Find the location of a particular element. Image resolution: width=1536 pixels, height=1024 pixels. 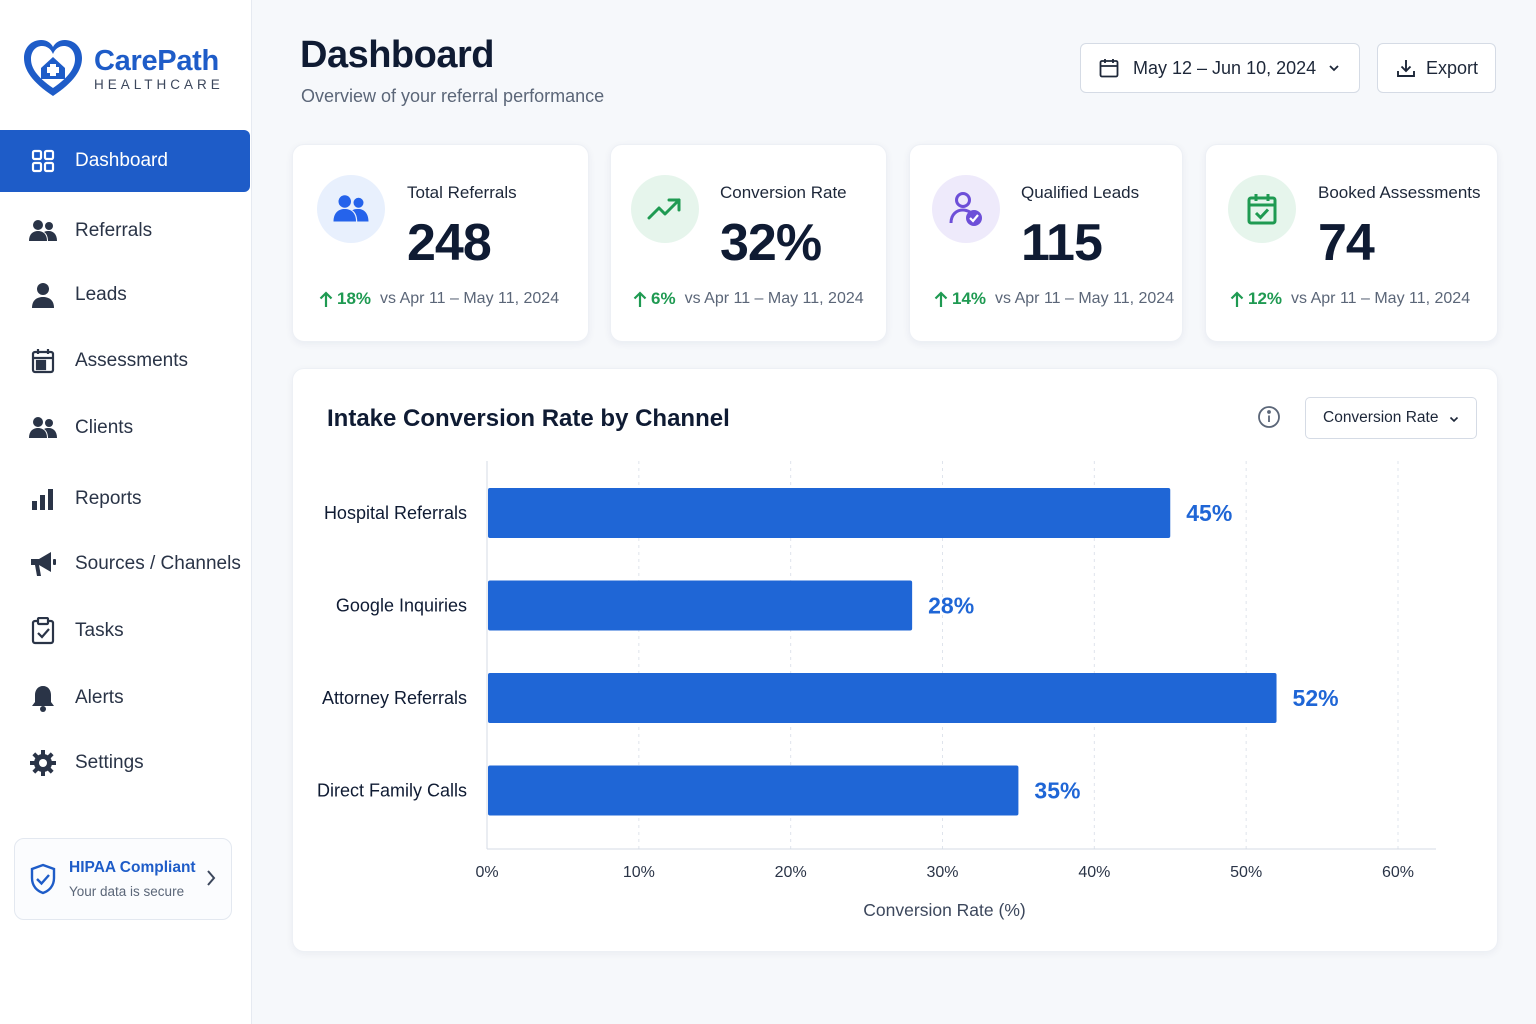

category-label: Attorney Referrals is located at coordinates (394, 698).